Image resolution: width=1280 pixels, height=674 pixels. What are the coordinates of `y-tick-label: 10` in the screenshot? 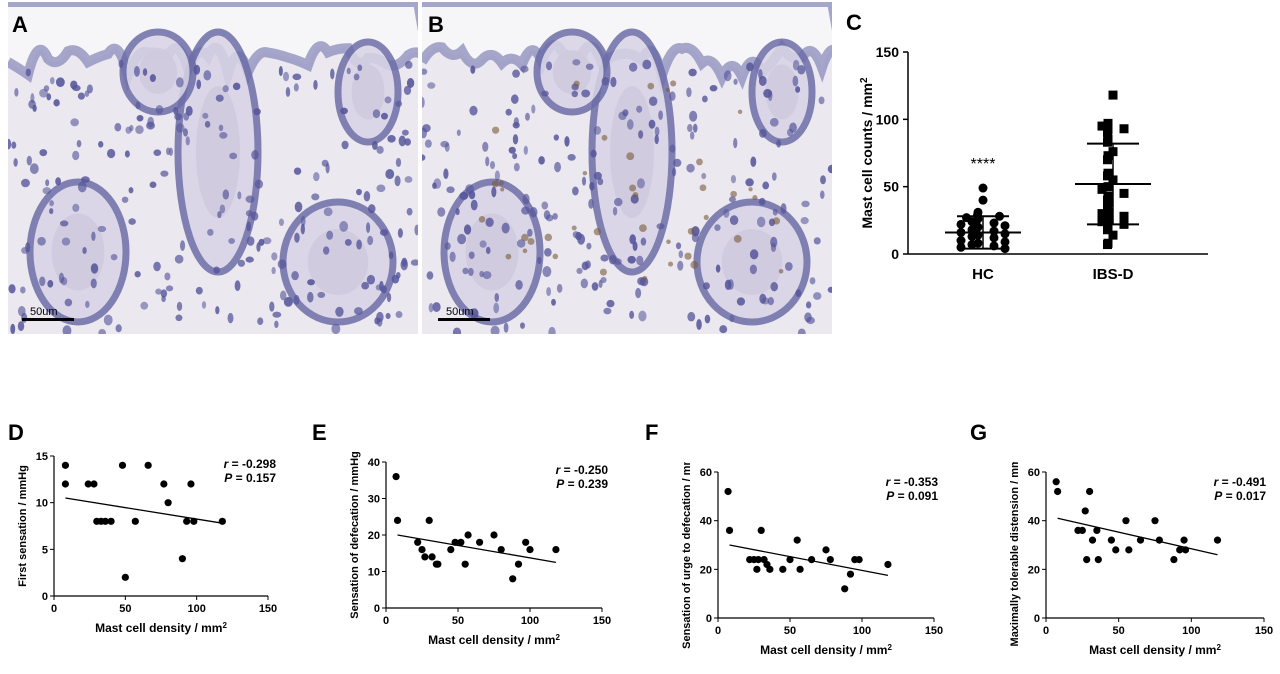 It's located at (42, 504).